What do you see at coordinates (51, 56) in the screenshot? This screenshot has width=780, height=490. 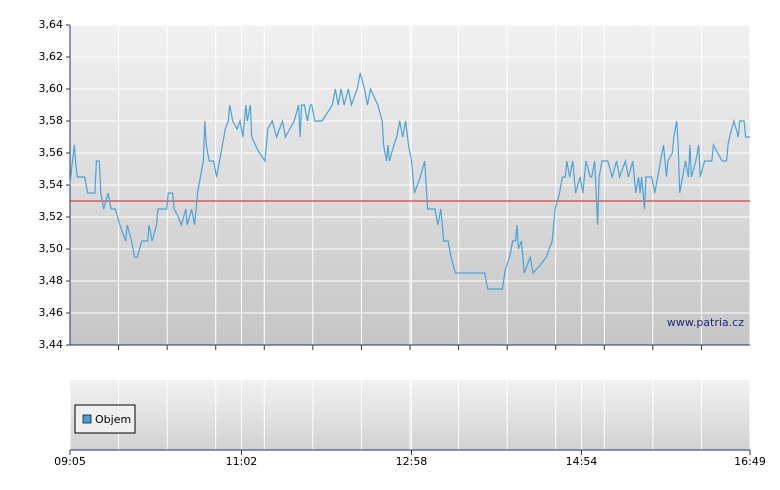 I see `y-tick-label: 3,62` at bounding box center [51, 56].